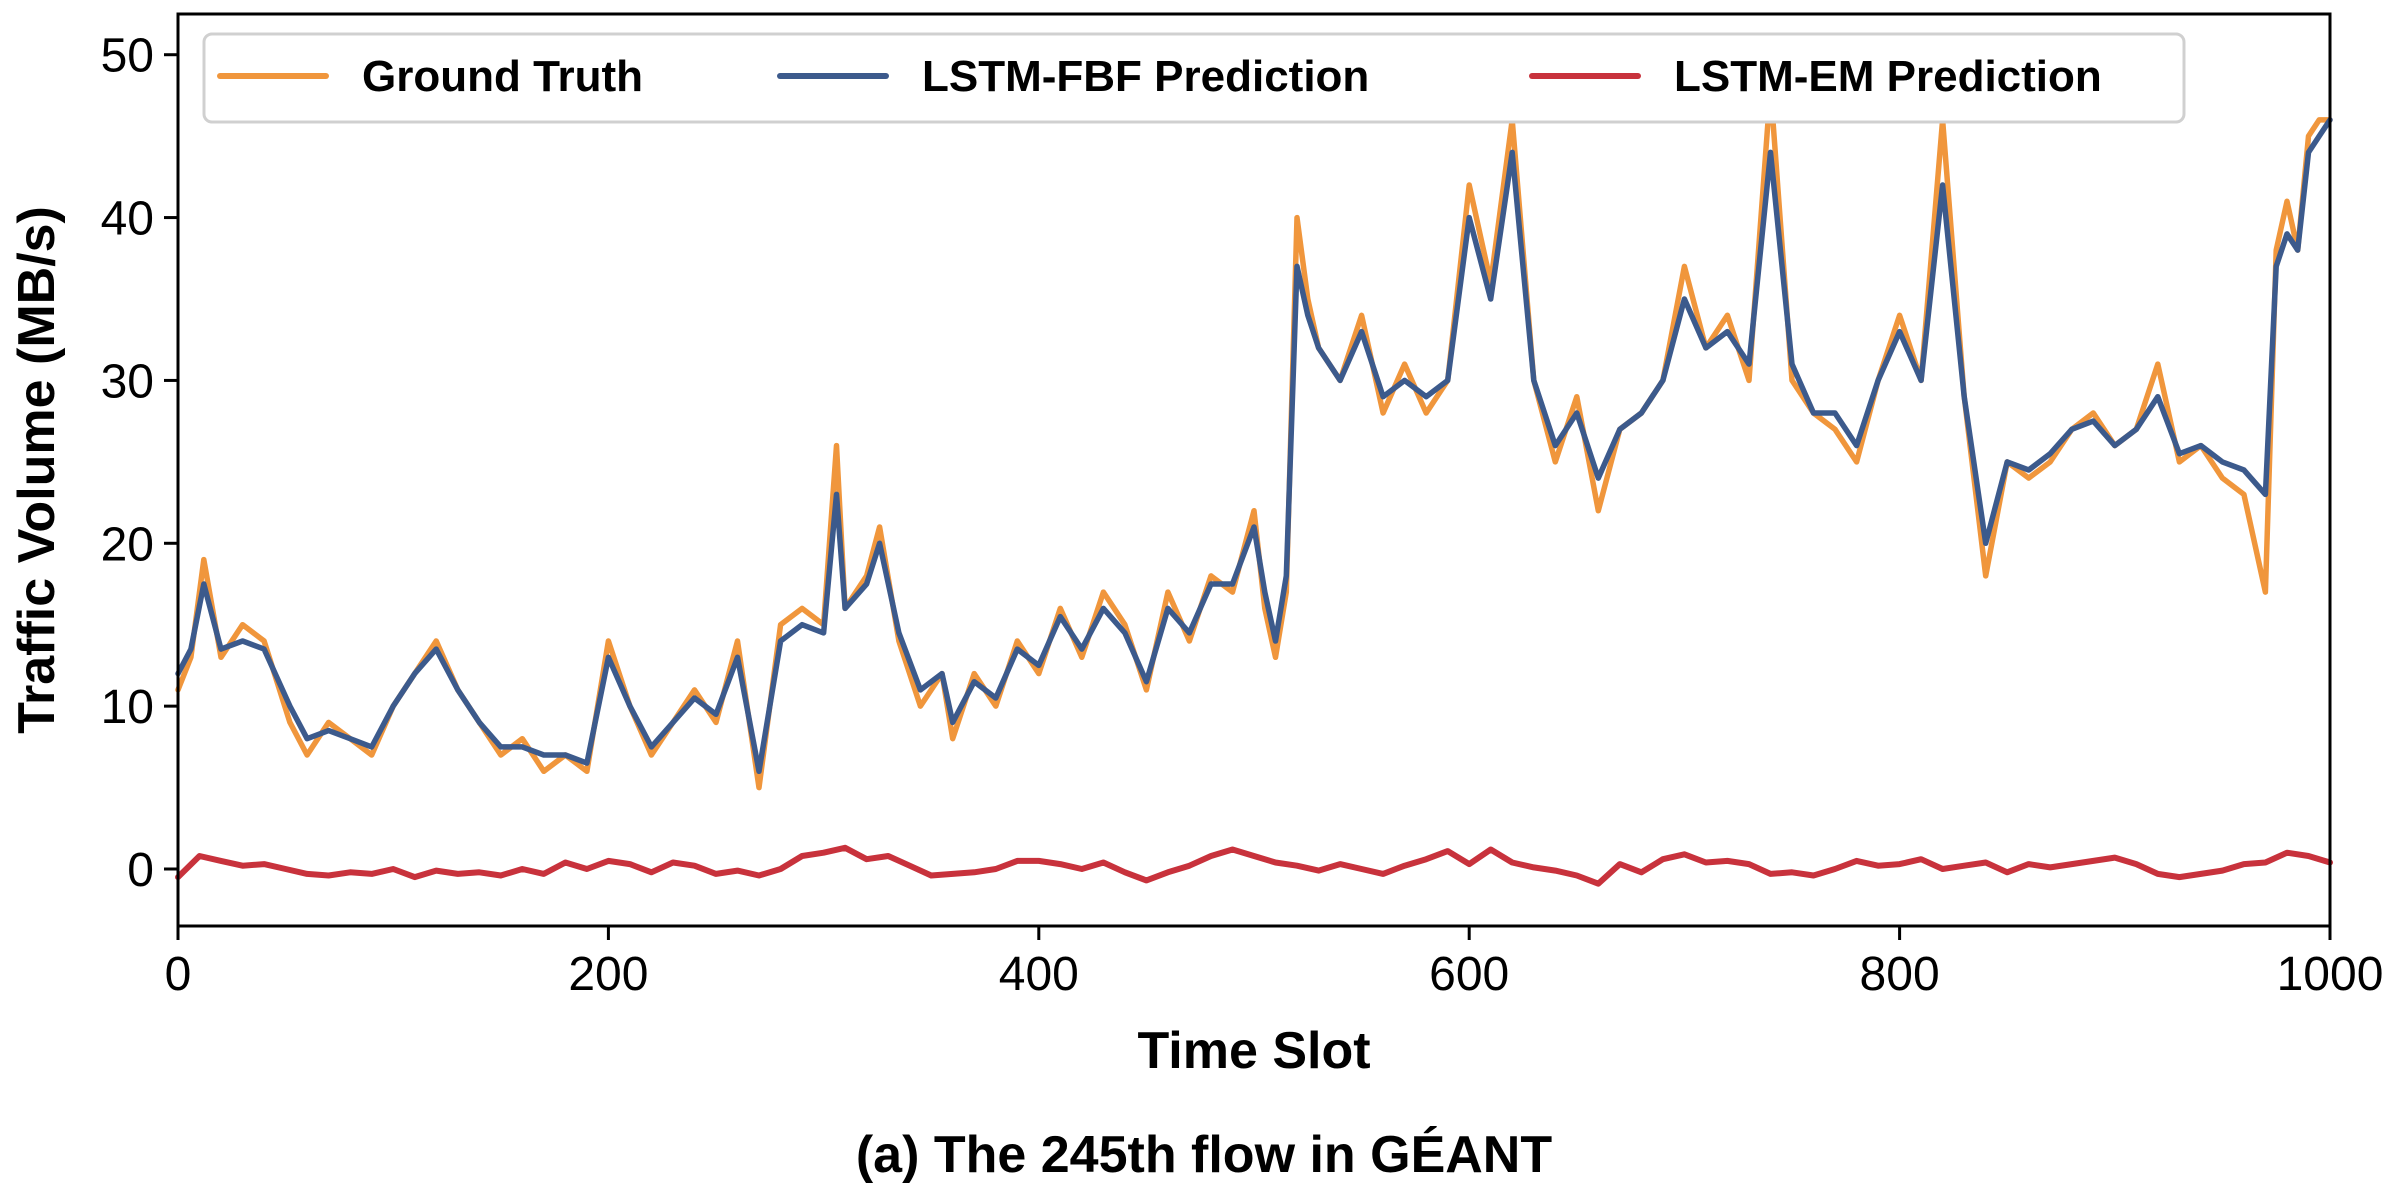 The height and width of the screenshot is (1200, 2400). What do you see at coordinates (127, 544) in the screenshot?
I see `y-tick-label: 20` at bounding box center [127, 544].